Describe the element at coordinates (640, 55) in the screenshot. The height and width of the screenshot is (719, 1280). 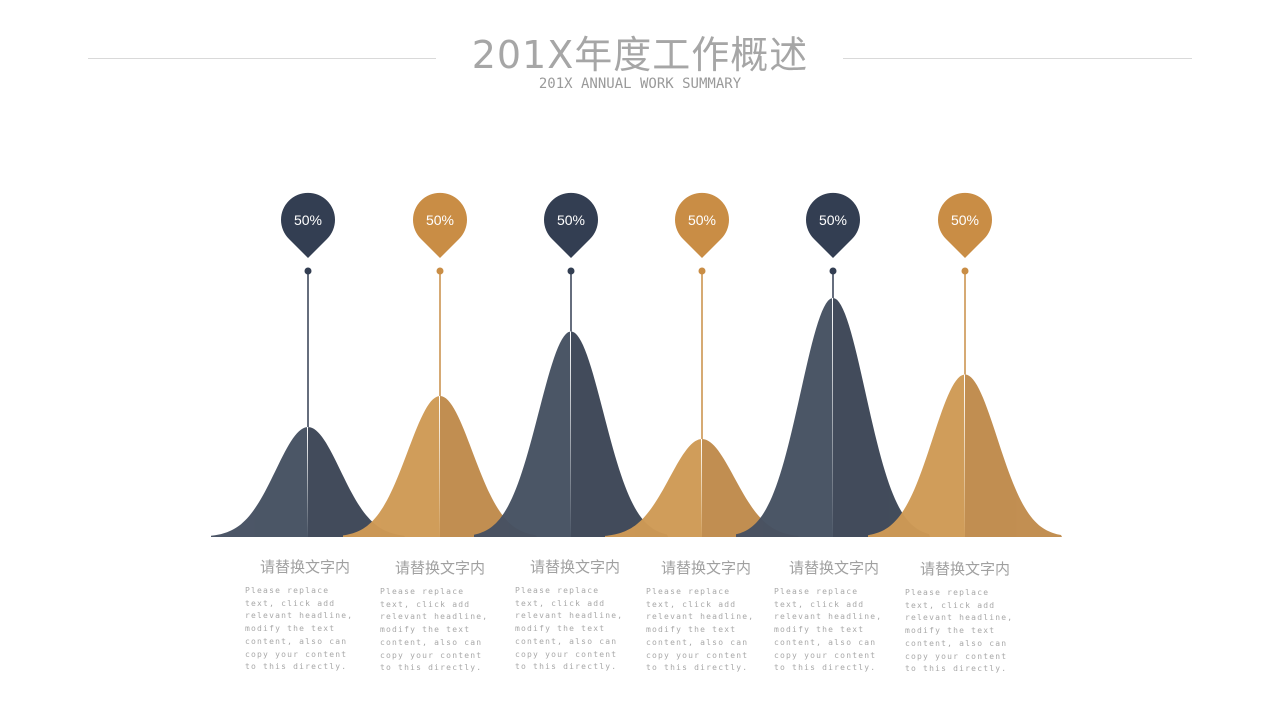
I see `page-title: 201X年度工作概述` at that location.